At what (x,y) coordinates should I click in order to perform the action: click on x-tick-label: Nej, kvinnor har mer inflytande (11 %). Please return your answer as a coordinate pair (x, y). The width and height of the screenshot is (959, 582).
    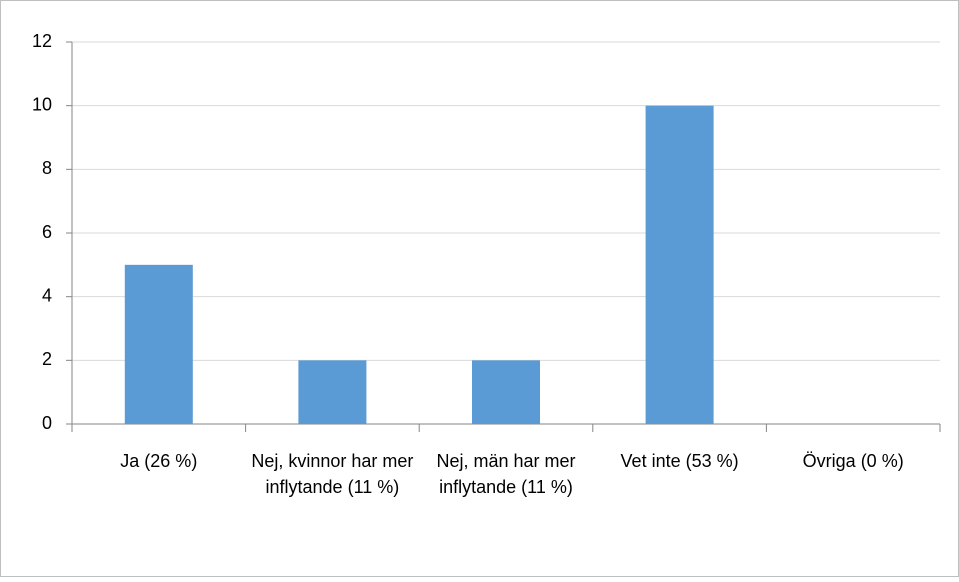
    Looking at the image, I should click on (332, 474).